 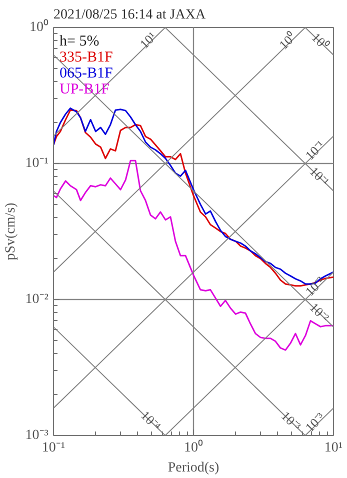 What do you see at coordinates (194, 468) in the screenshot?
I see `x-axis-title: Period(s)` at bounding box center [194, 468].